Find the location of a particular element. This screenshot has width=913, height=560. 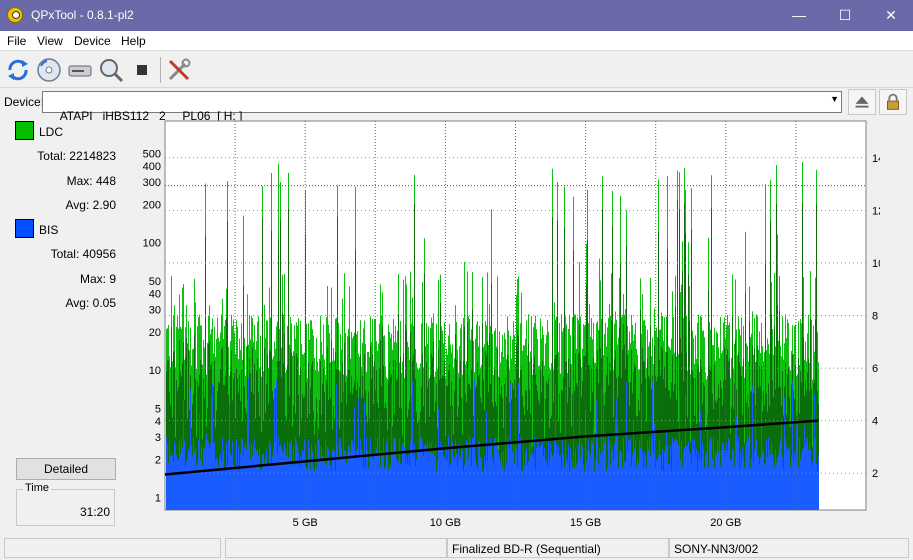

detailed-button: Detailed is located at coordinates (66, 469).